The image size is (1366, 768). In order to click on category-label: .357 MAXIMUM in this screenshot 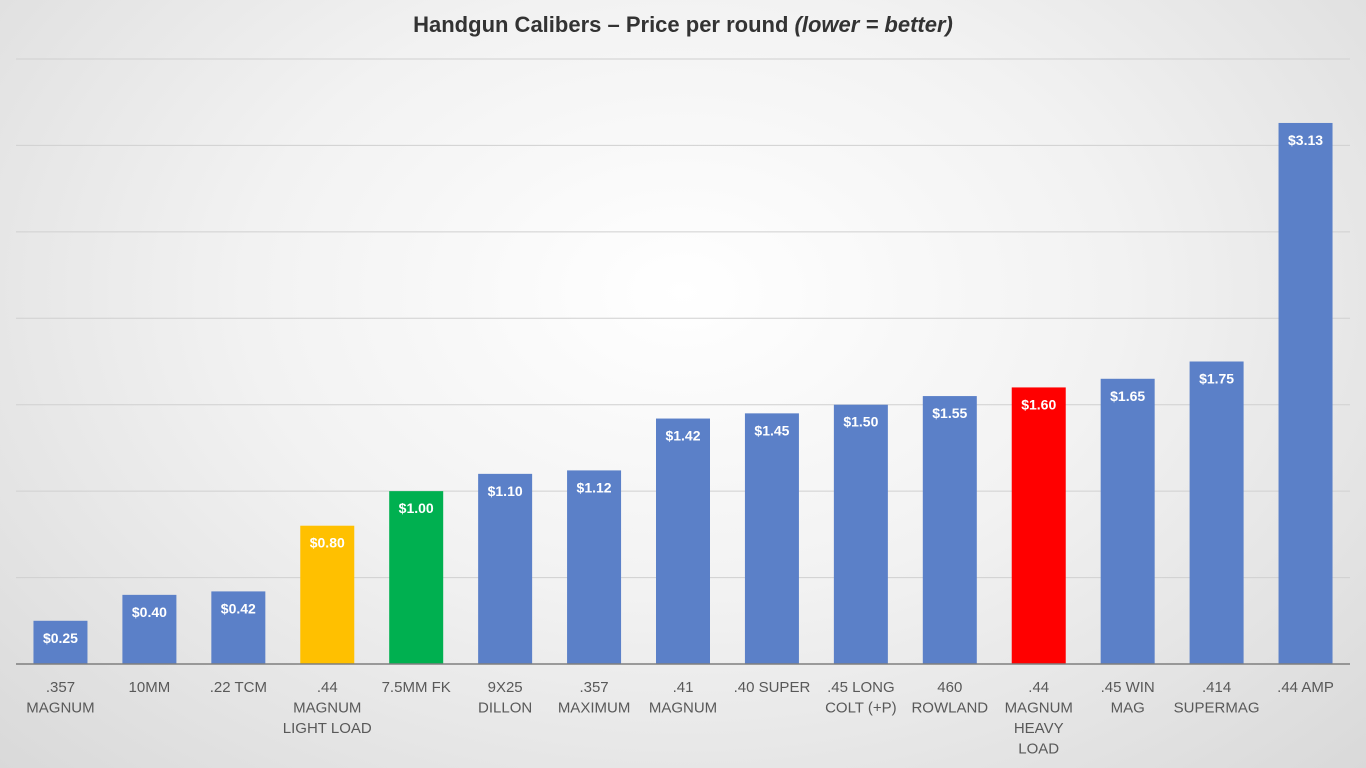, I will do `click(594, 698)`.